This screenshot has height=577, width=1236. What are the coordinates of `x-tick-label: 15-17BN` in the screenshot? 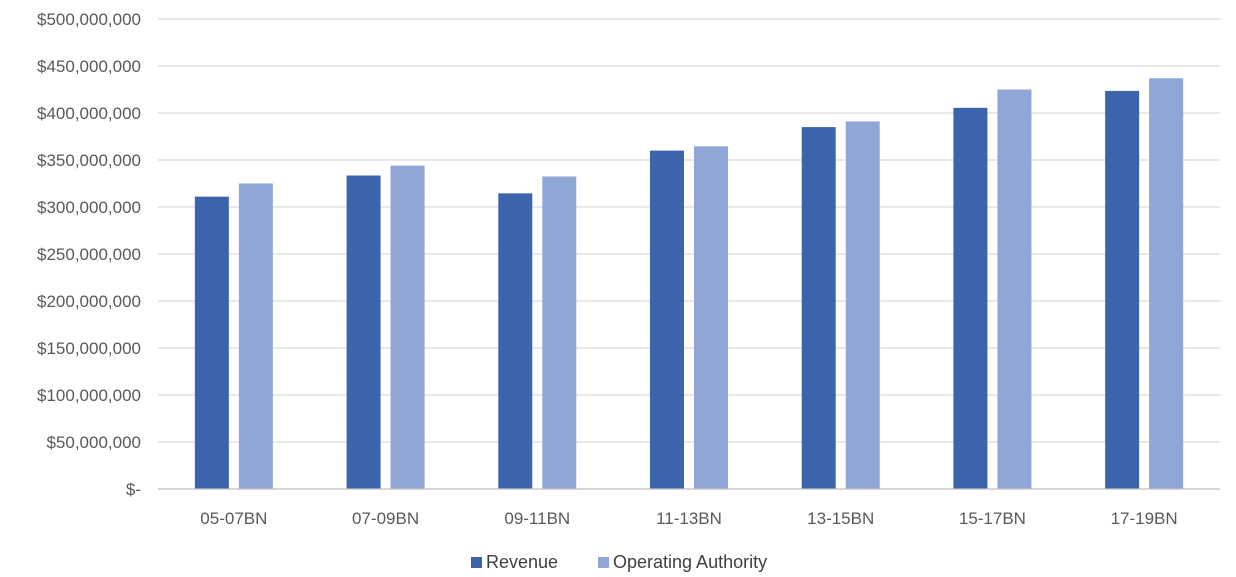 It's located at (992, 518).